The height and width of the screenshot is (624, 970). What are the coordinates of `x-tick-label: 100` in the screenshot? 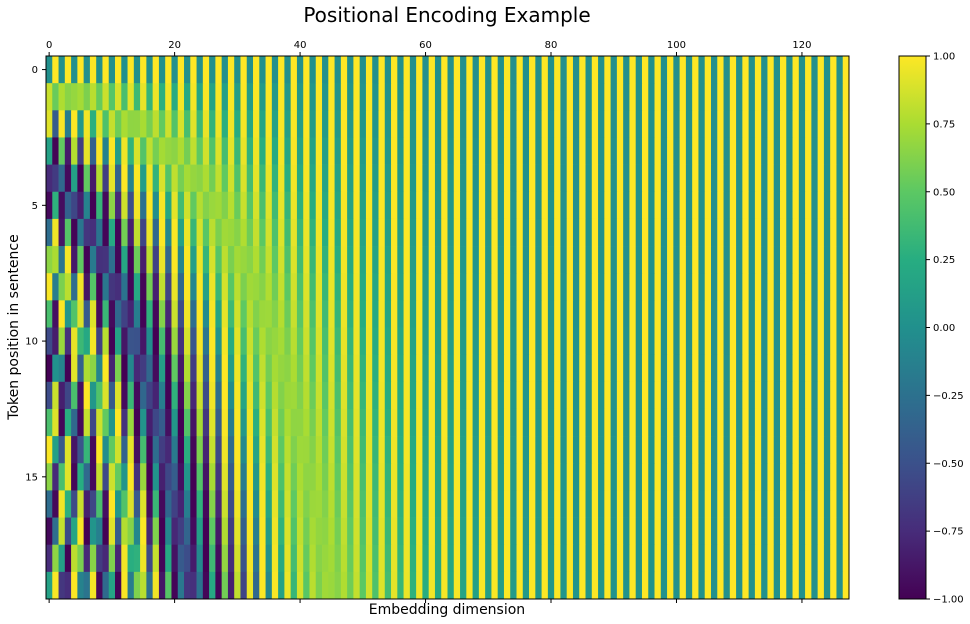 It's located at (676, 45).